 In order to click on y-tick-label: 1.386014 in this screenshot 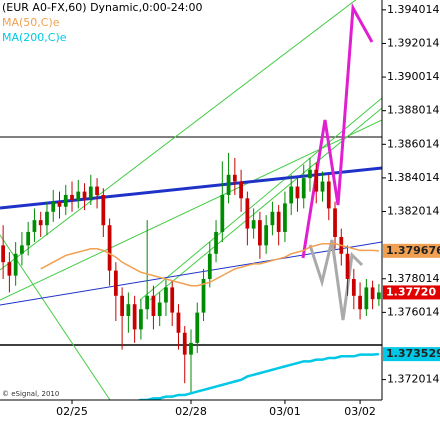, I will do `click(413, 143)`.